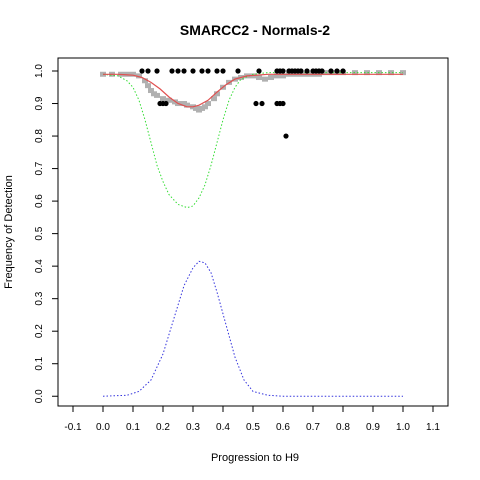  What do you see at coordinates (253, 427) in the screenshot?
I see `x-tick-label-6: 0.5` at bounding box center [253, 427].